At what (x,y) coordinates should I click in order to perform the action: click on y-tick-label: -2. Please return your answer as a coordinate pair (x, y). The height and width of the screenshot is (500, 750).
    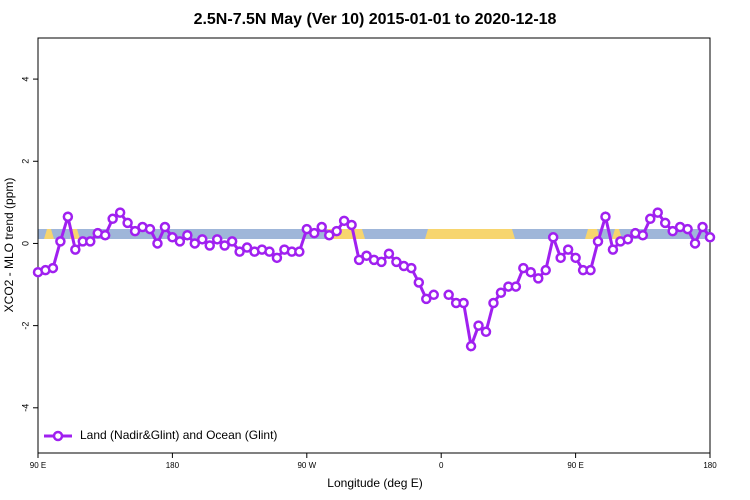
    Looking at the image, I should click on (25, 326).